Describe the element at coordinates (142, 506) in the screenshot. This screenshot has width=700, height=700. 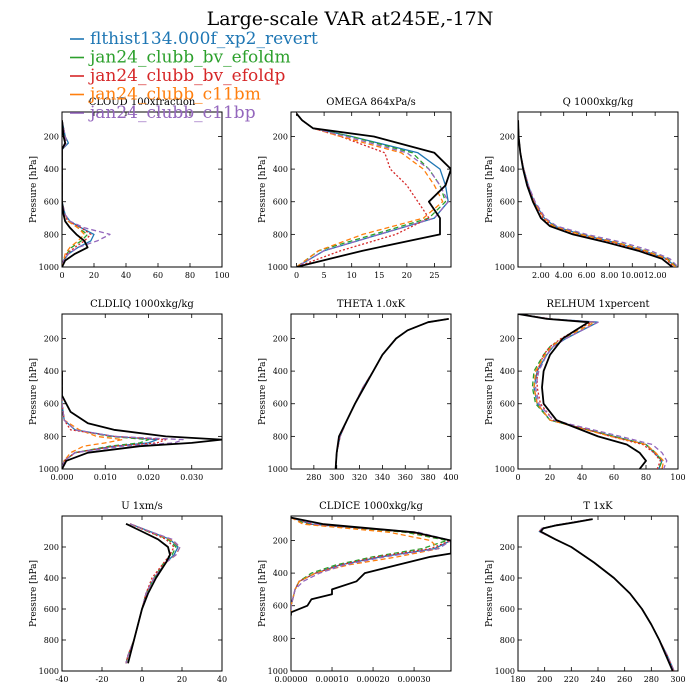
I see `panel-title: U 1xm/s` at that location.